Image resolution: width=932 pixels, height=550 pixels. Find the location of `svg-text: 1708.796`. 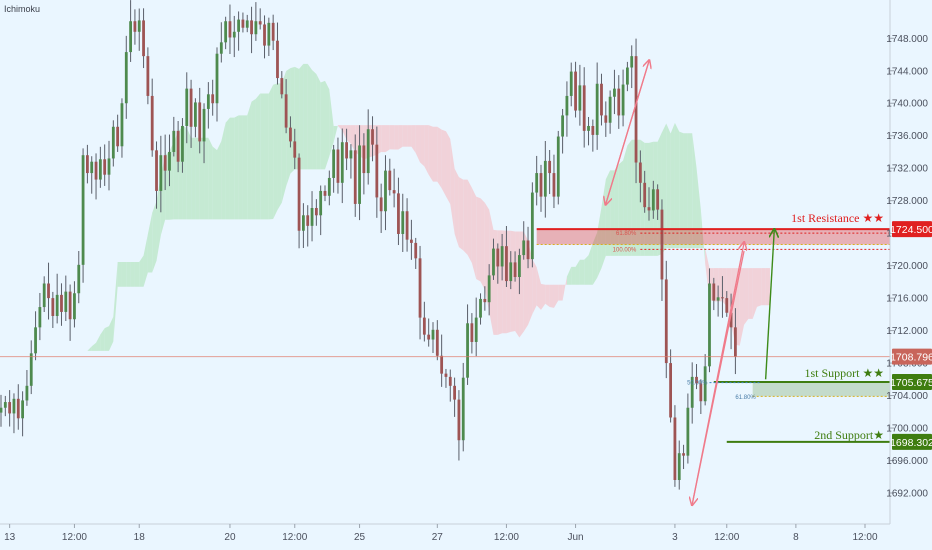

svg-text: 1708.796 is located at coordinates (911, 358).